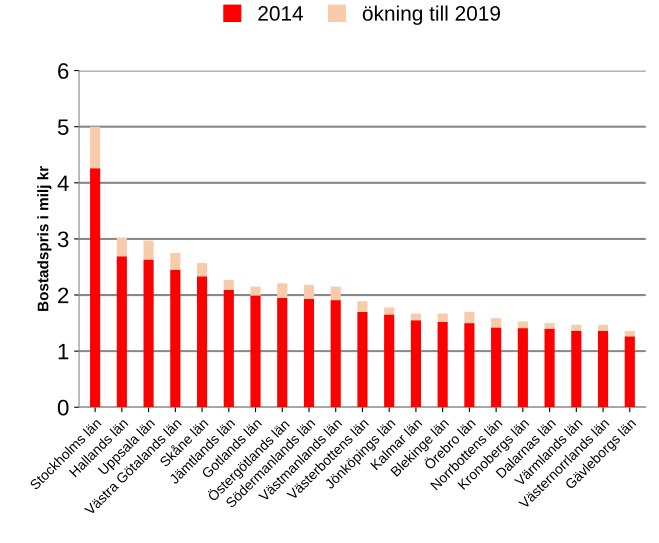  What do you see at coordinates (63, 71) in the screenshot?
I see `y-tick-label: 6` at bounding box center [63, 71].